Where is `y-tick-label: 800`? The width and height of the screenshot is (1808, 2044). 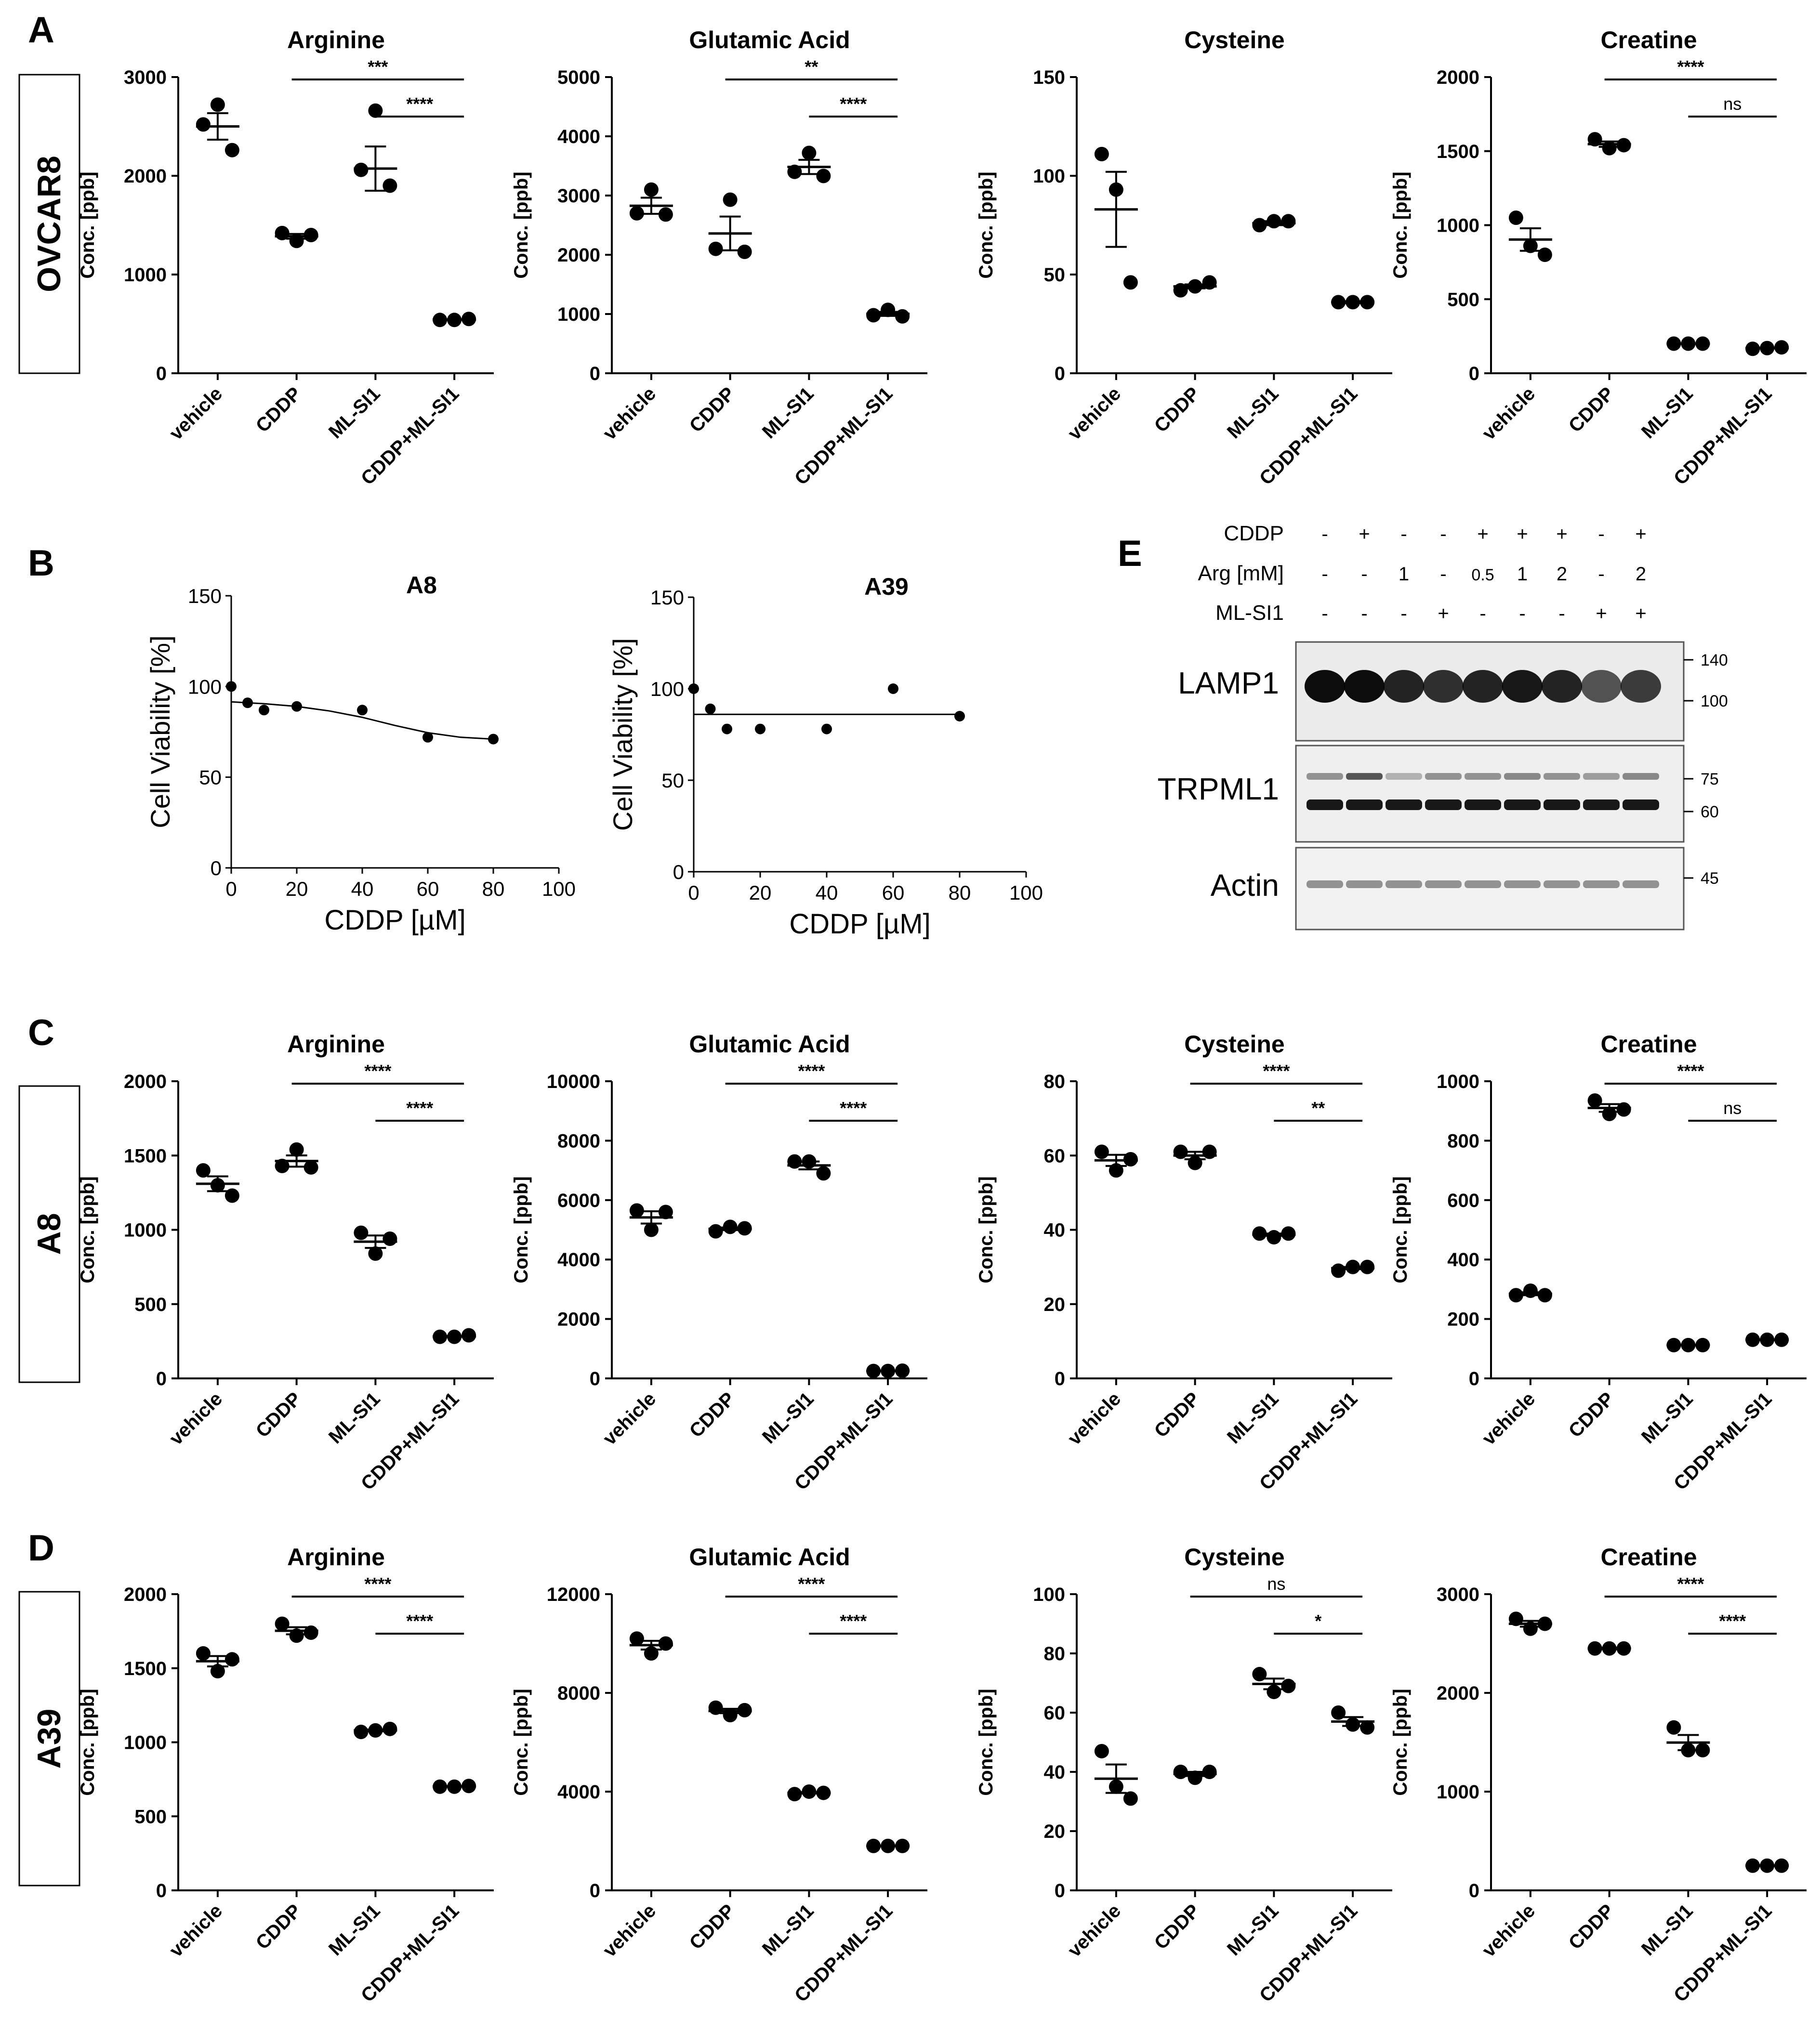
y-tick-label: 800 is located at coordinates (1463, 1141).